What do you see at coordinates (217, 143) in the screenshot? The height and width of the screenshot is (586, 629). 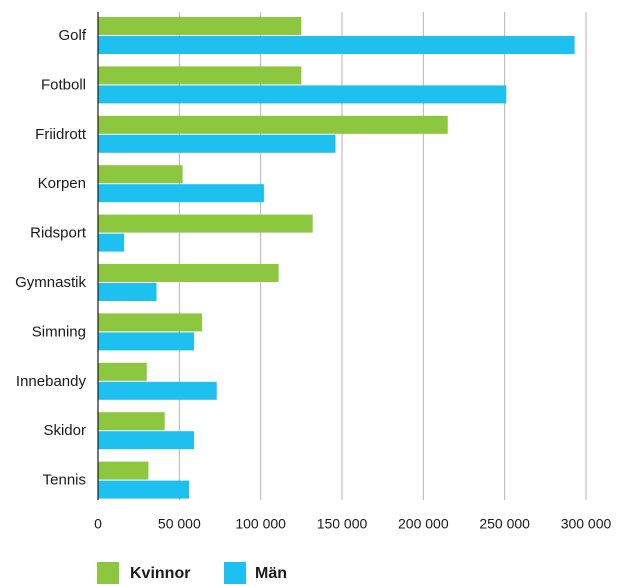 I see `bar-man-friidrott` at bounding box center [217, 143].